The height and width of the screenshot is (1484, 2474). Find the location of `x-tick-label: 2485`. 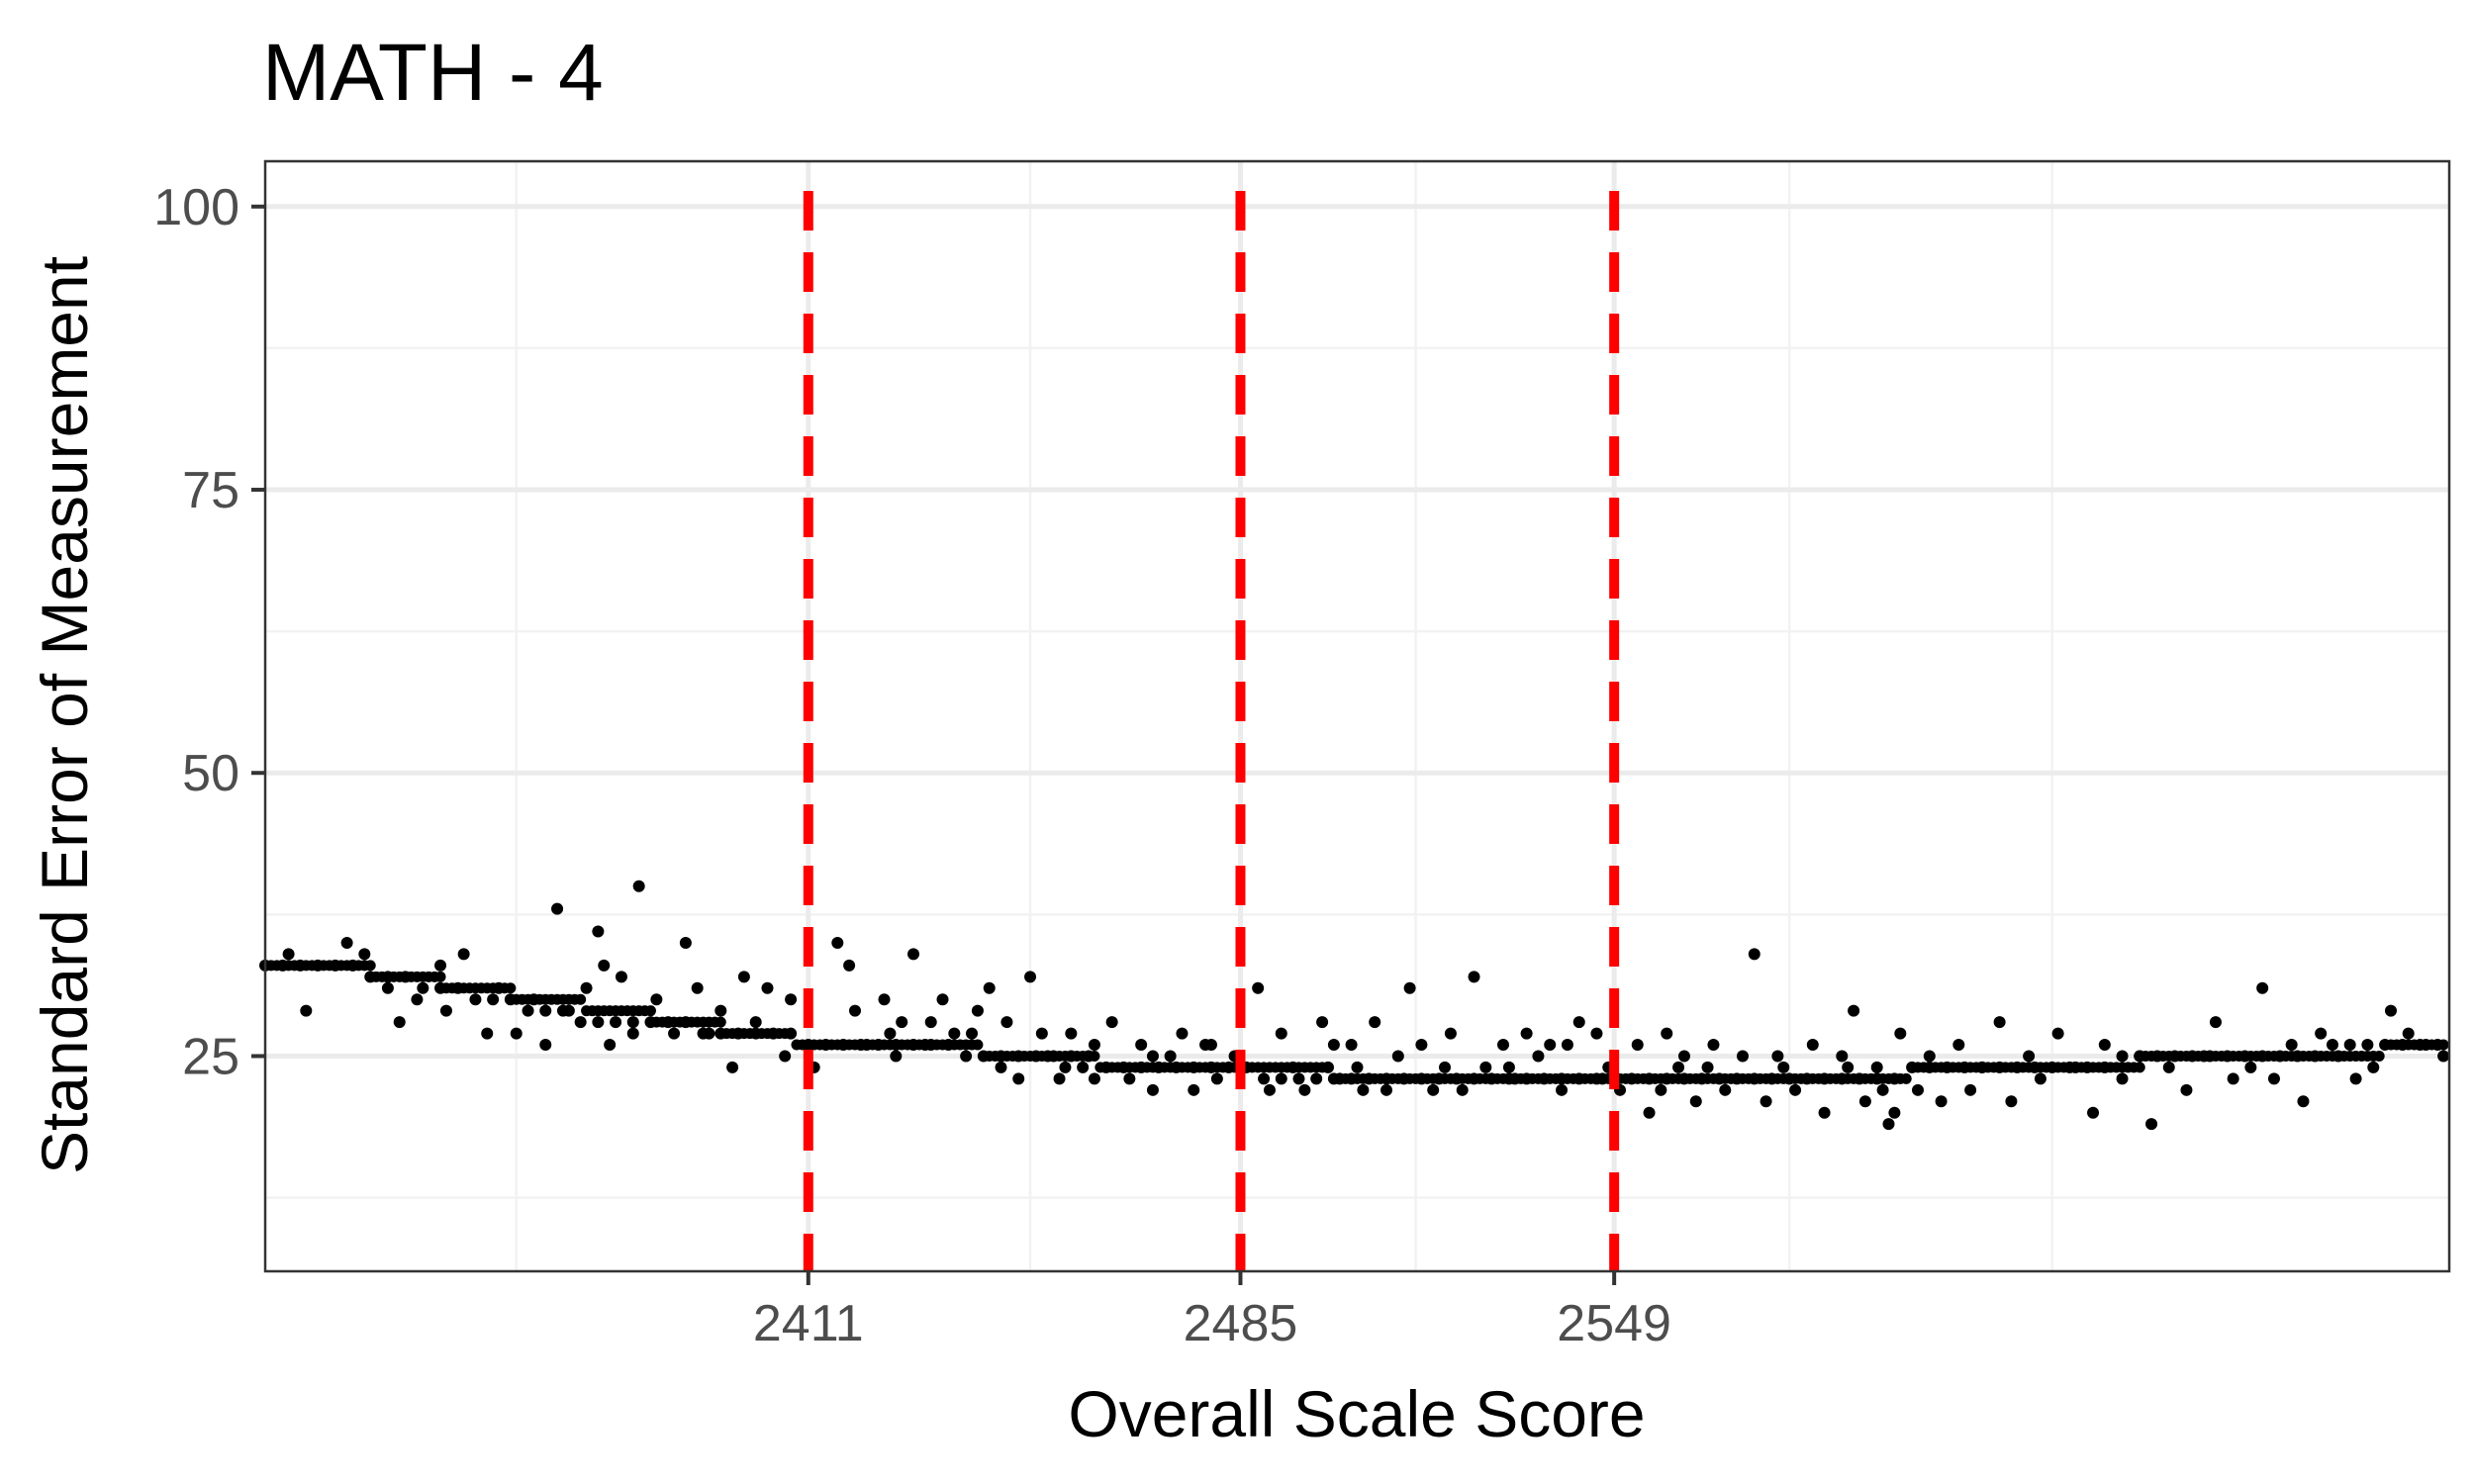

x-tick-label: 2485 is located at coordinates (1241, 1323).